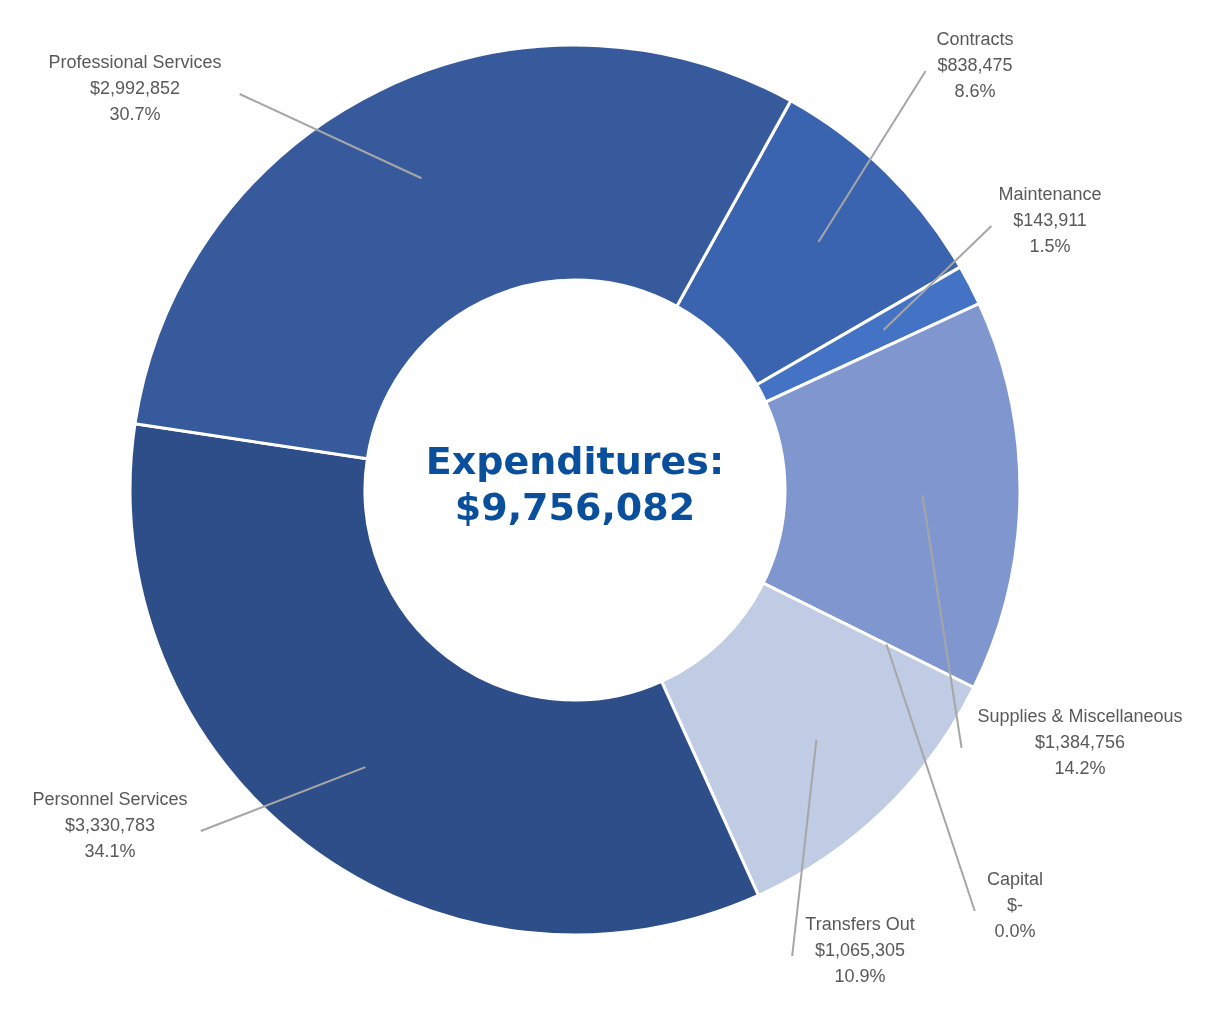 Image resolution: width=1207 pixels, height=1025 pixels. I want to click on slice-label: Supplies & Miscellaneous, so click(1080, 716).